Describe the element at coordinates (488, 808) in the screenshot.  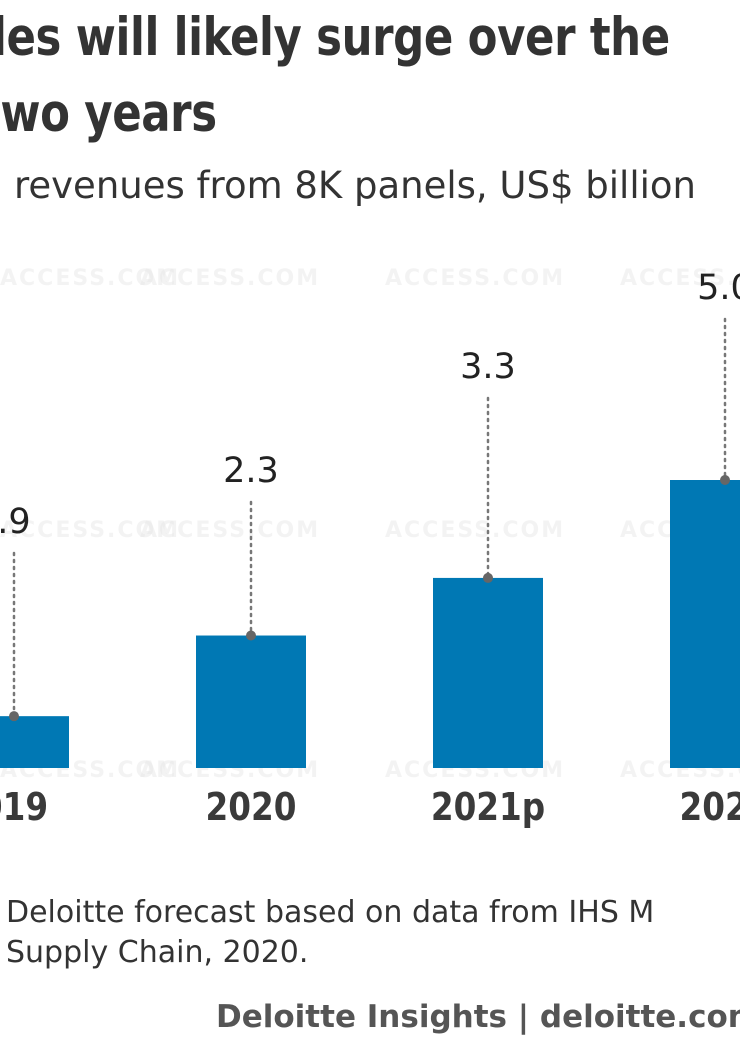
I see `x-tick-label: 2021p` at that location.